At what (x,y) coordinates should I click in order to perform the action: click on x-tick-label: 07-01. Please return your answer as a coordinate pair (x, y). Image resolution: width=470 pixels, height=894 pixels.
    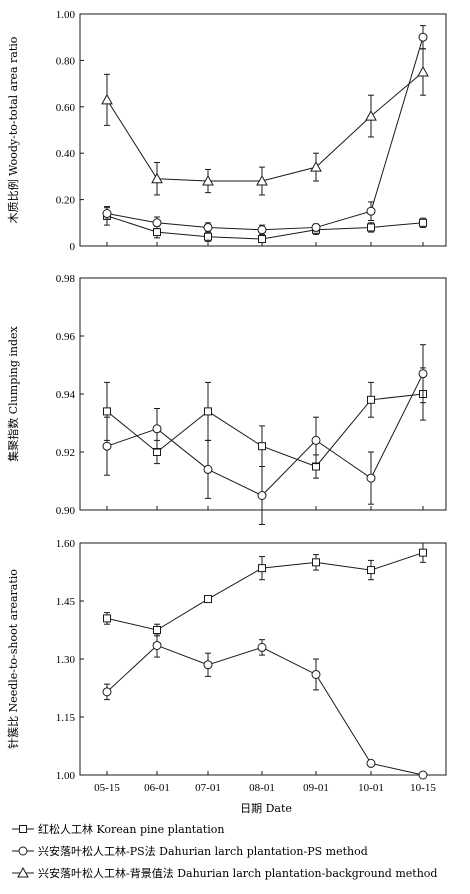
    Looking at the image, I should click on (208, 788).